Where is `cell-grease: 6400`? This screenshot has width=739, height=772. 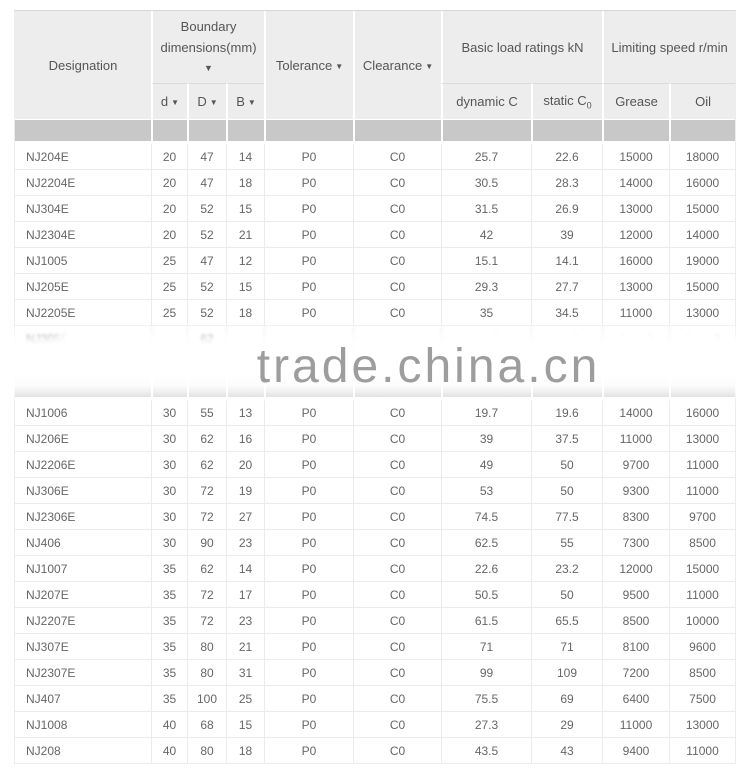
cell-grease: 6400 is located at coordinates (636, 699).